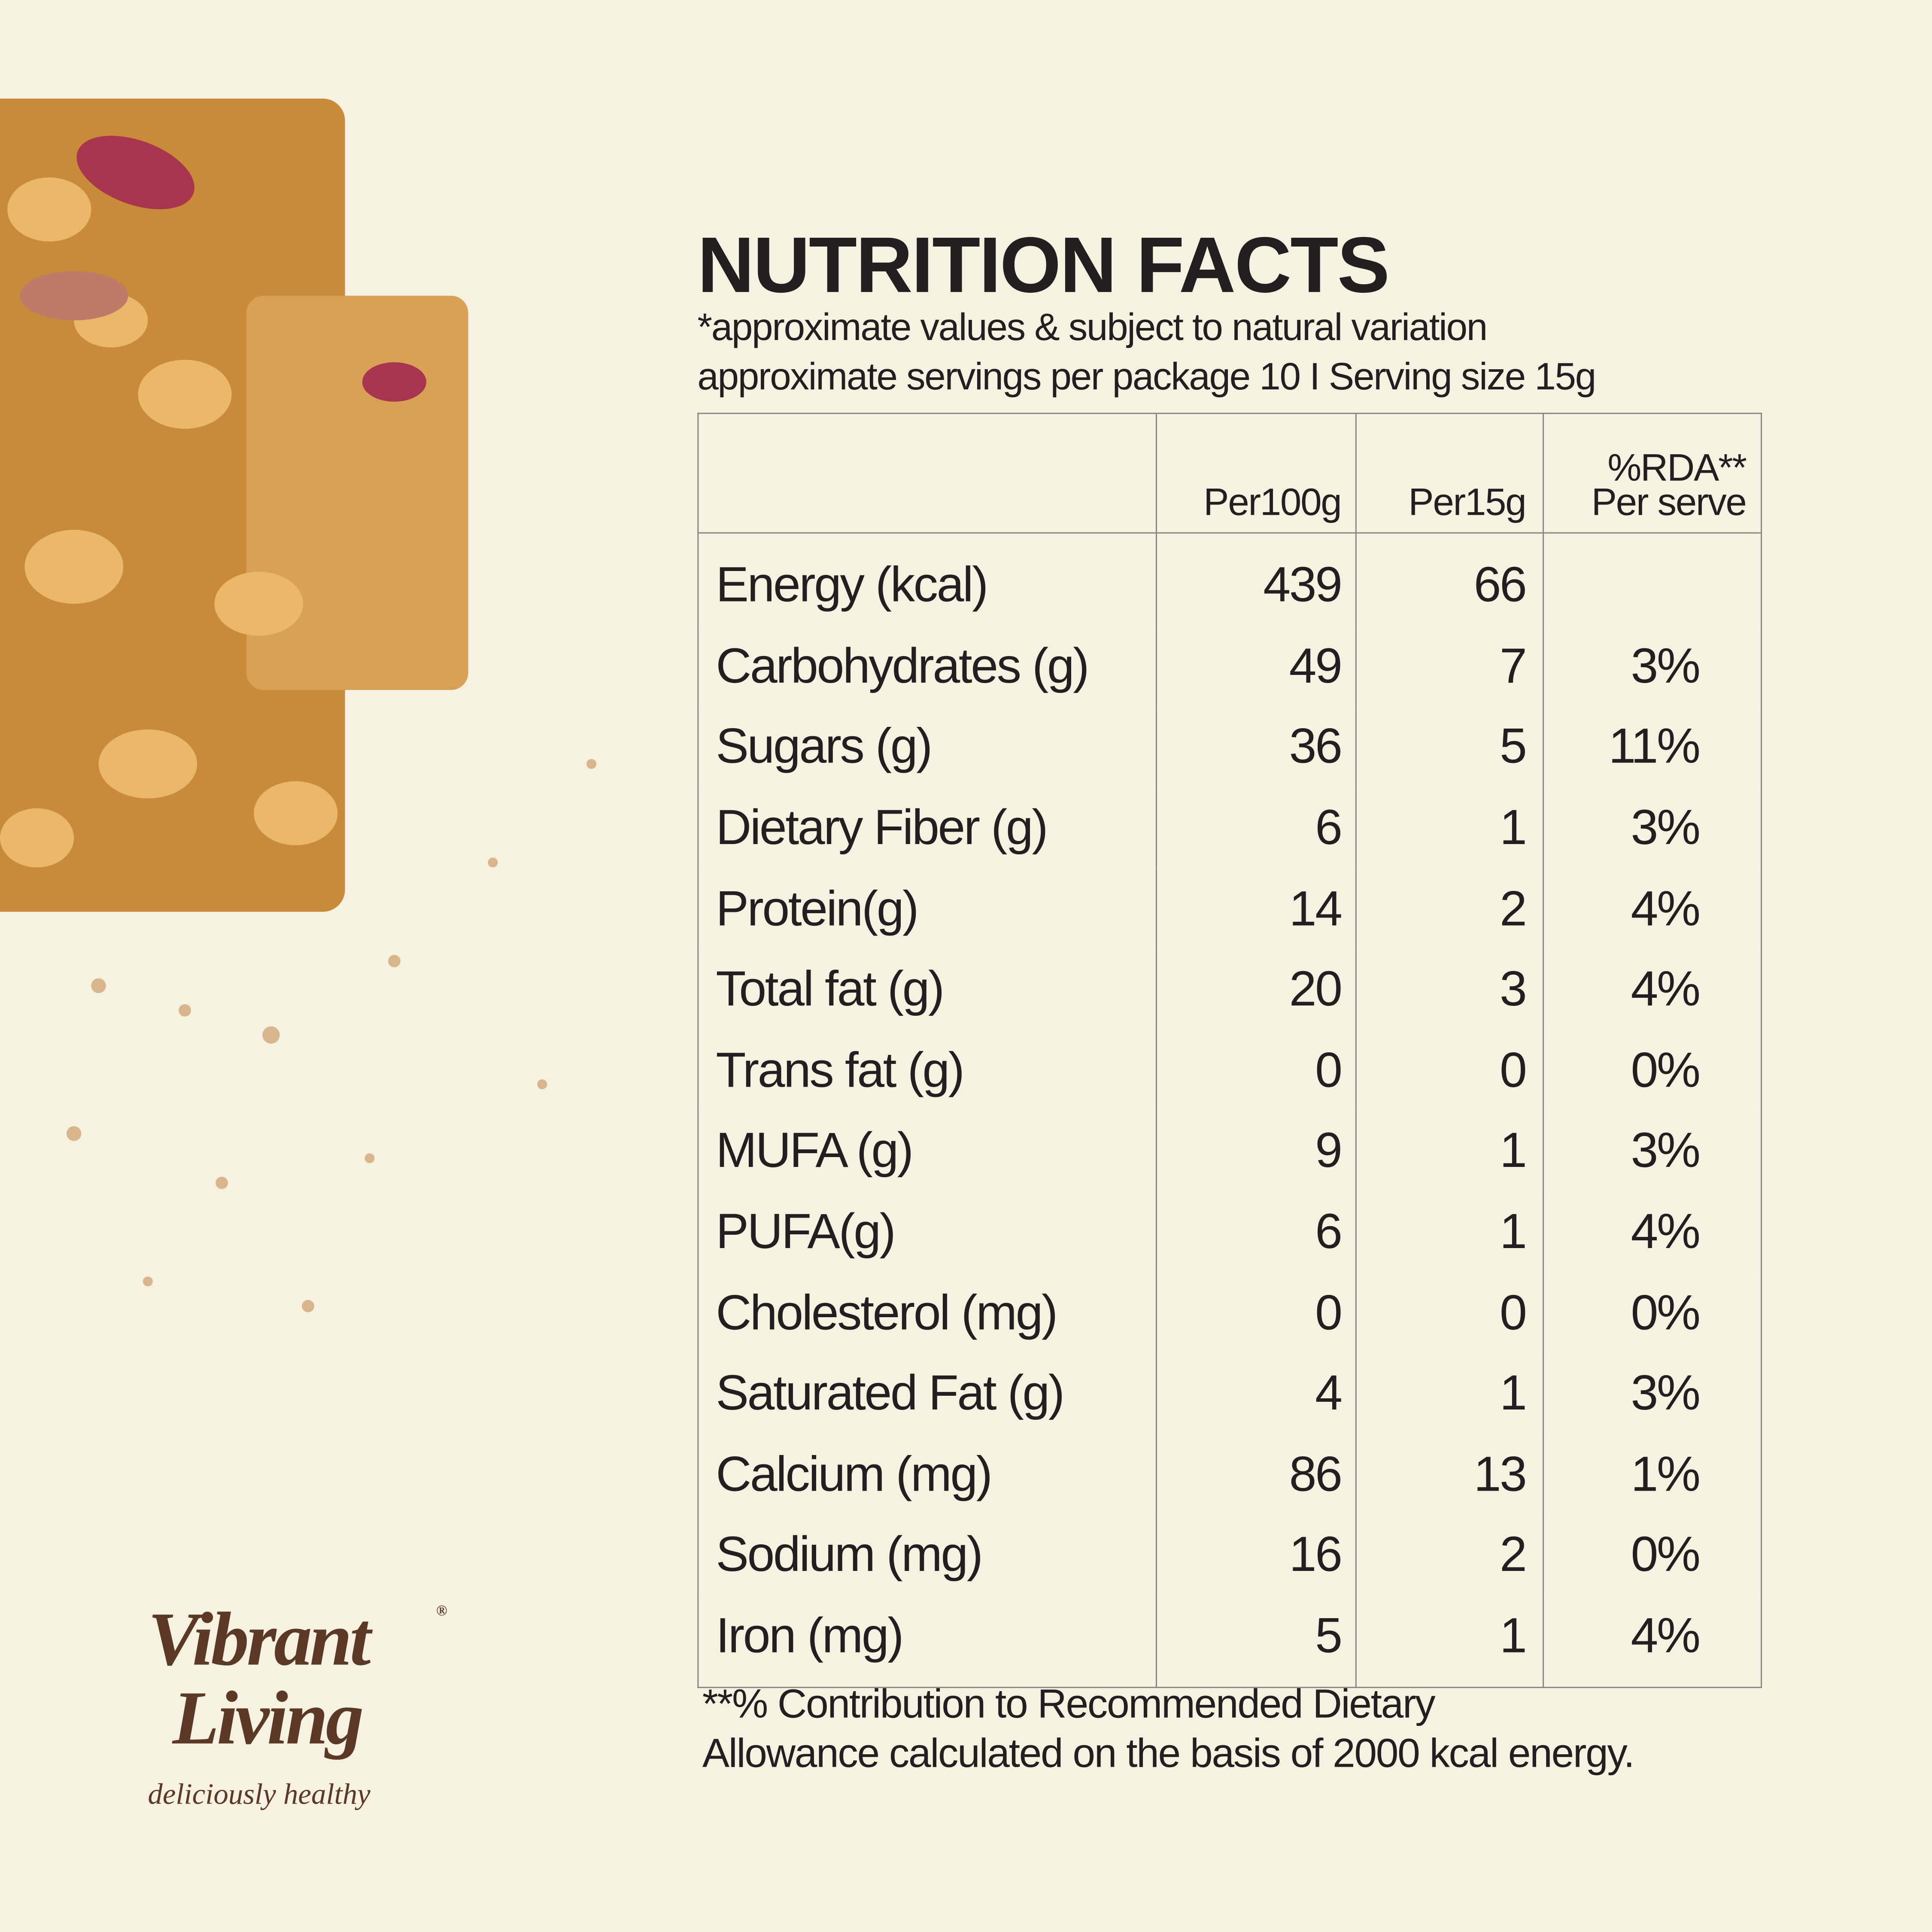 This screenshot has height=1932, width=1932. I want to click on nutrient-row: Energy (kcal) 439 66, so click(1229, 580).